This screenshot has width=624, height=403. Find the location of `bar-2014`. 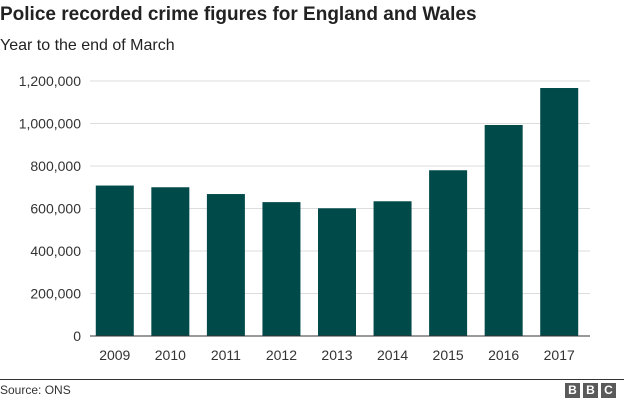

bar-2014 is located at coordinates (392, 268).